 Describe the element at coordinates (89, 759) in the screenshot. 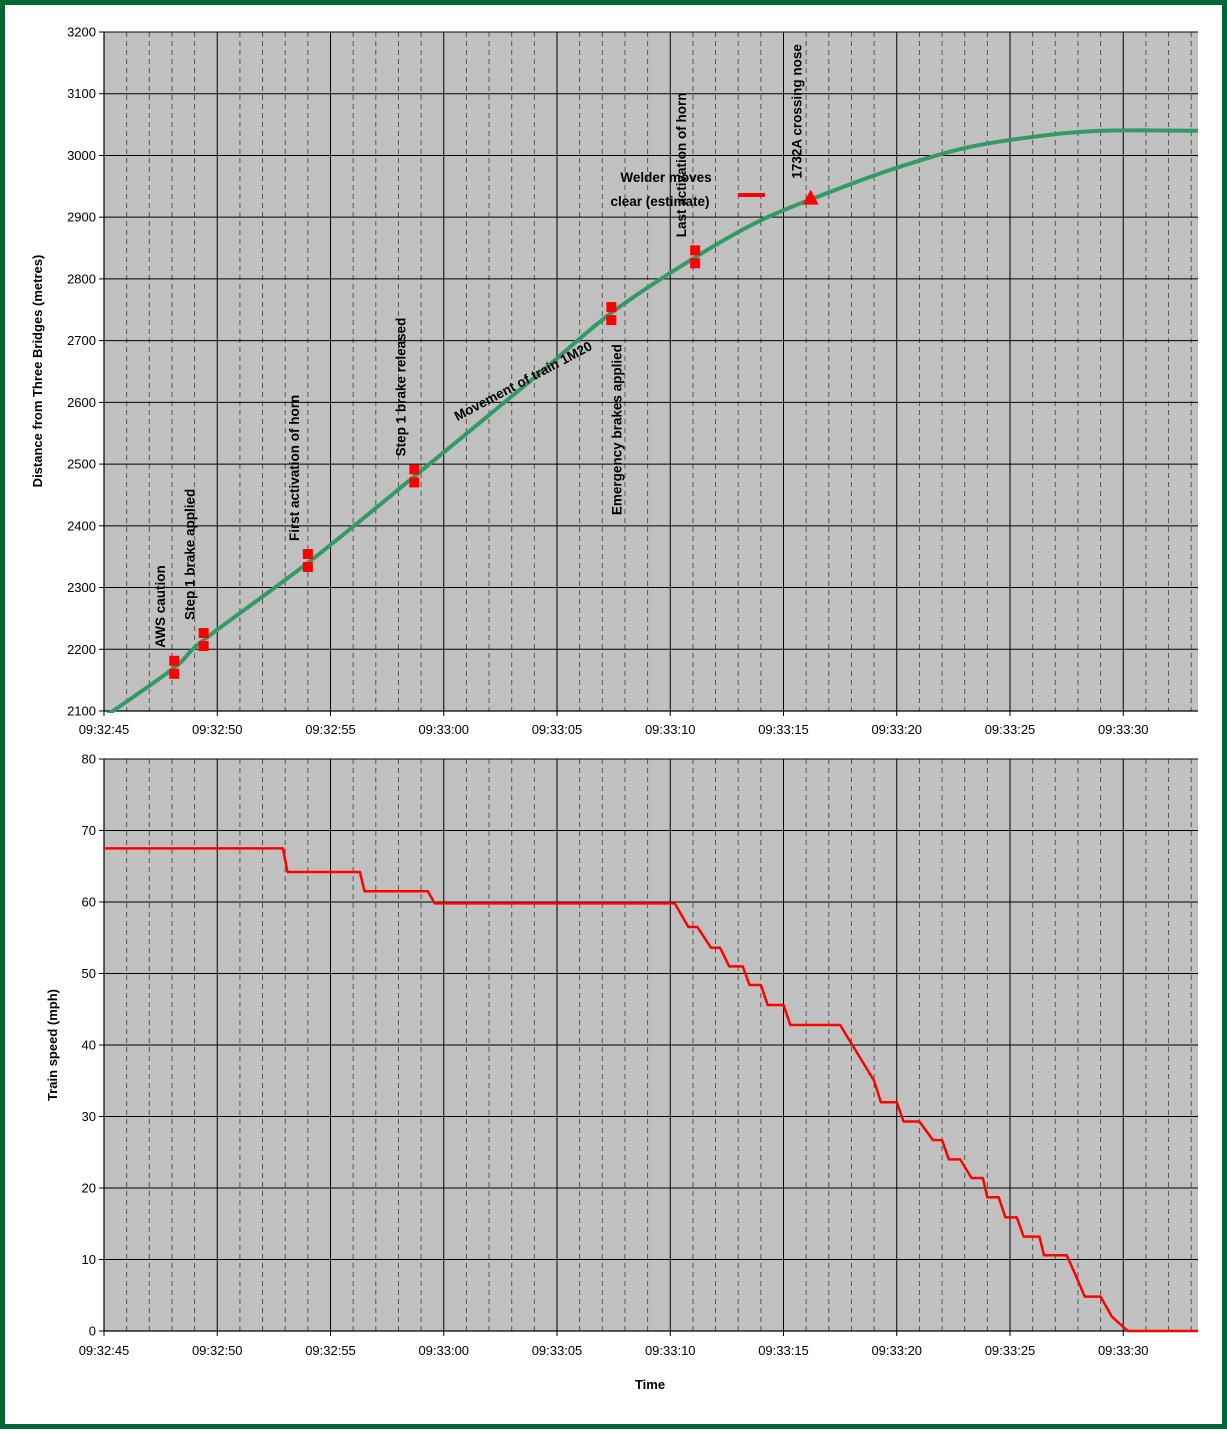

I see `y-tick-label: 80` at that location.